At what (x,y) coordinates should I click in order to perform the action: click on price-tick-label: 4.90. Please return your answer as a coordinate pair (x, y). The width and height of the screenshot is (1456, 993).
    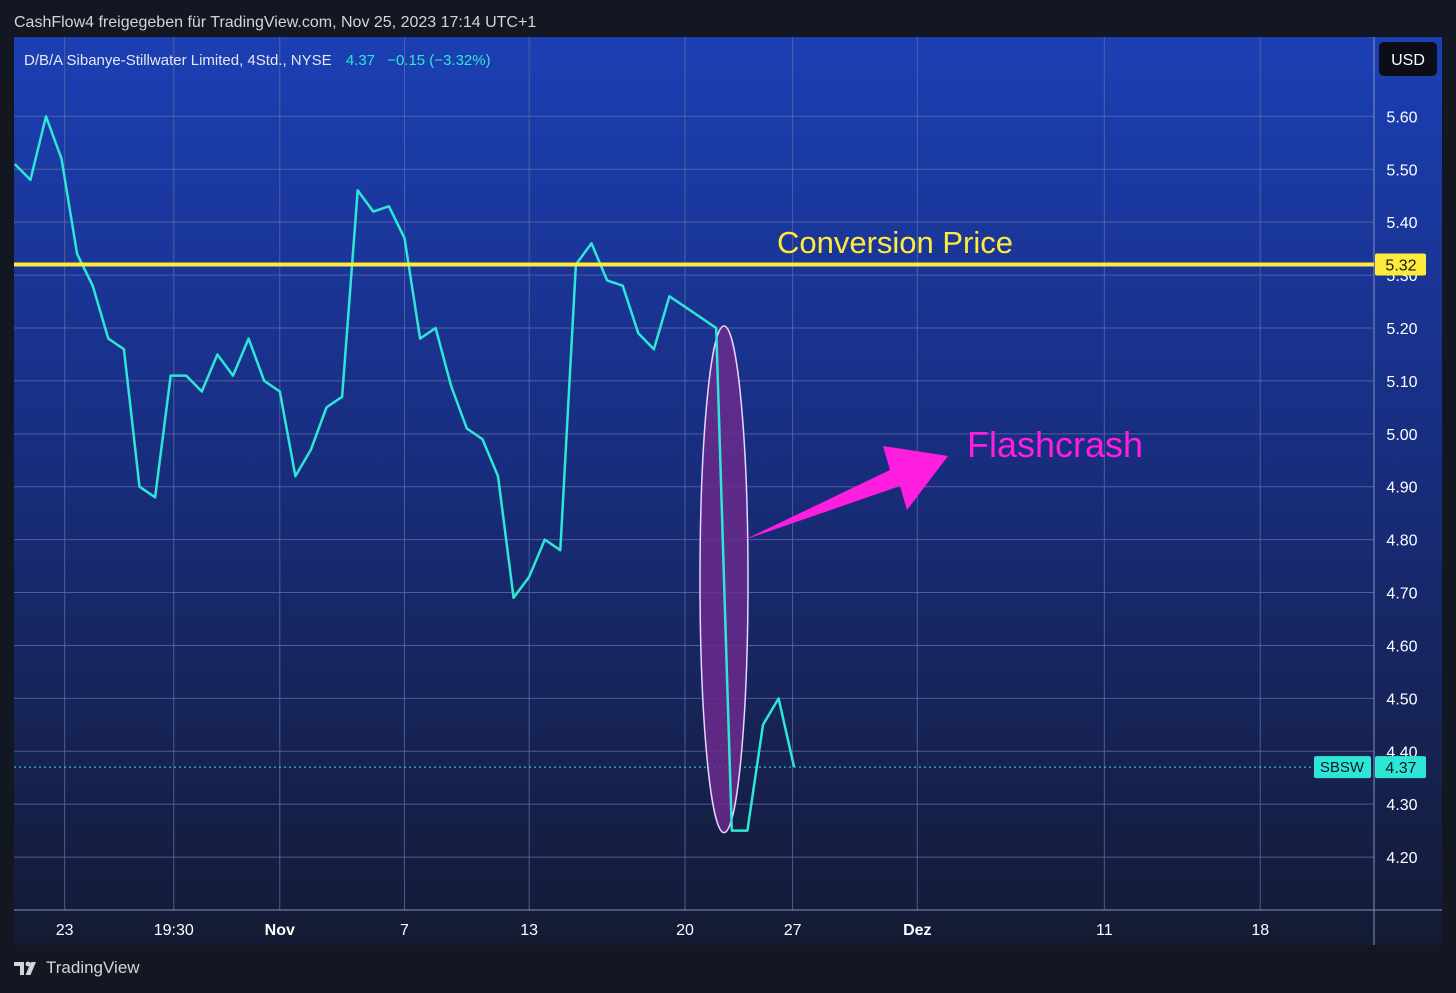
    Looking at the image, I should click on (1401, 488).